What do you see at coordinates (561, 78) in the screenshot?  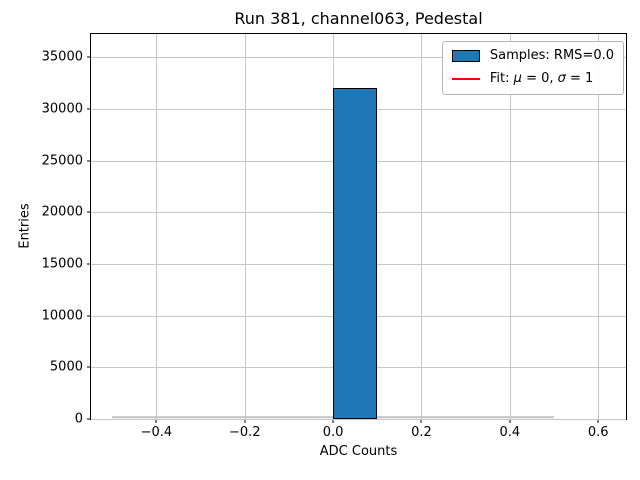 I see `legend-label-fit-sigma: σ` at bounding box center [561, 78].